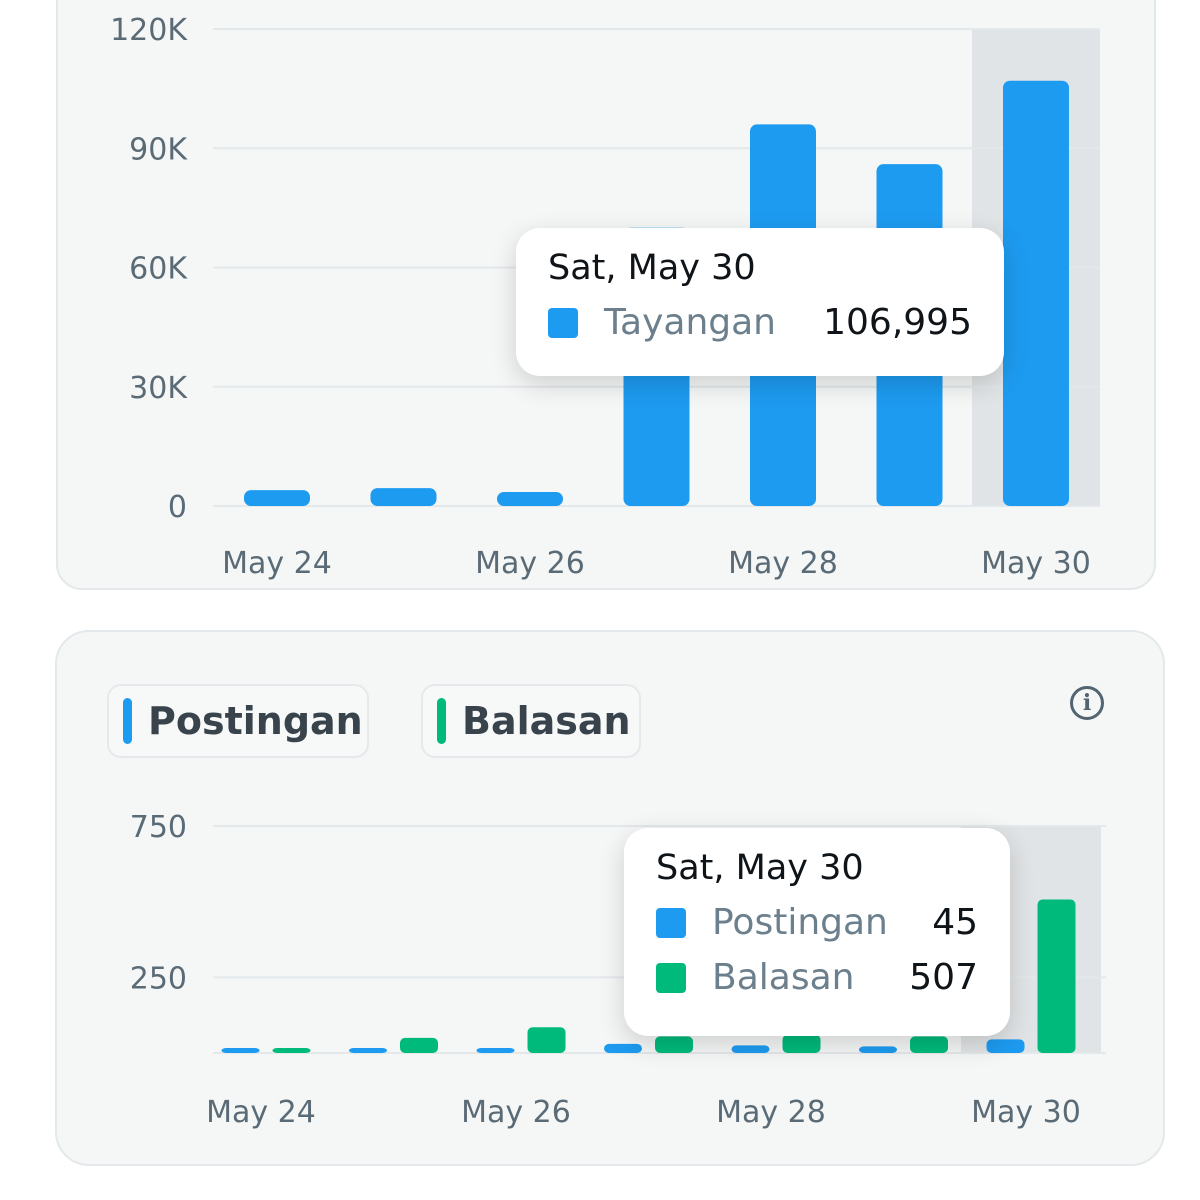 This screenshot has width=1200, height=1200. I want to click on views-tooltip: Sat, May 30 Tayangan 106,995, so click(760, 302).